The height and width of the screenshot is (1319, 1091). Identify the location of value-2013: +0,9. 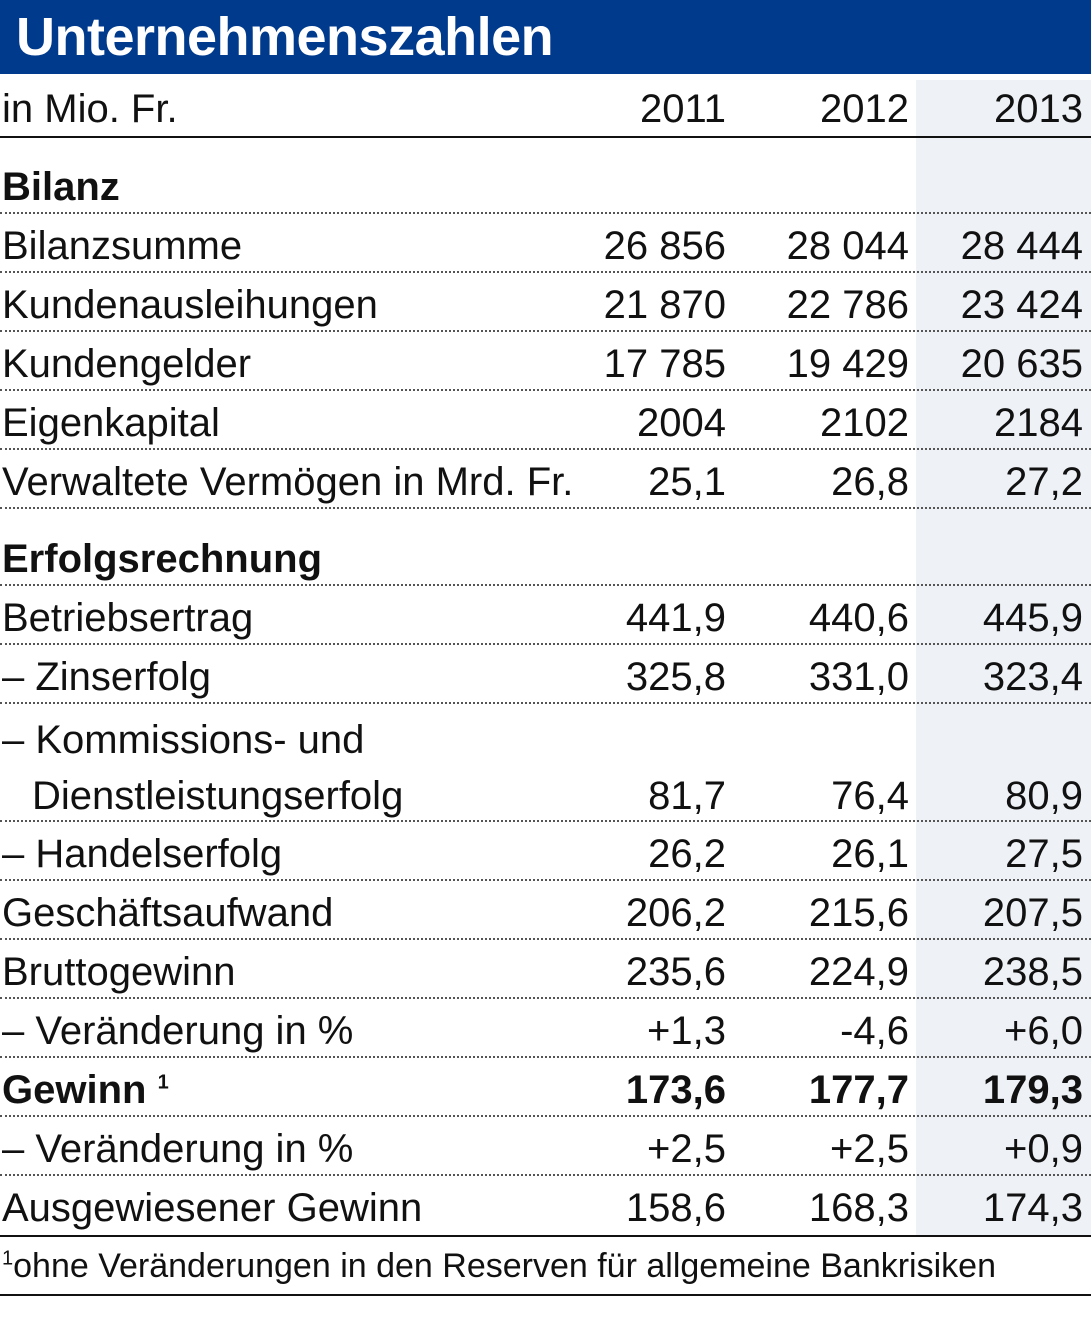
(1043, 1149).